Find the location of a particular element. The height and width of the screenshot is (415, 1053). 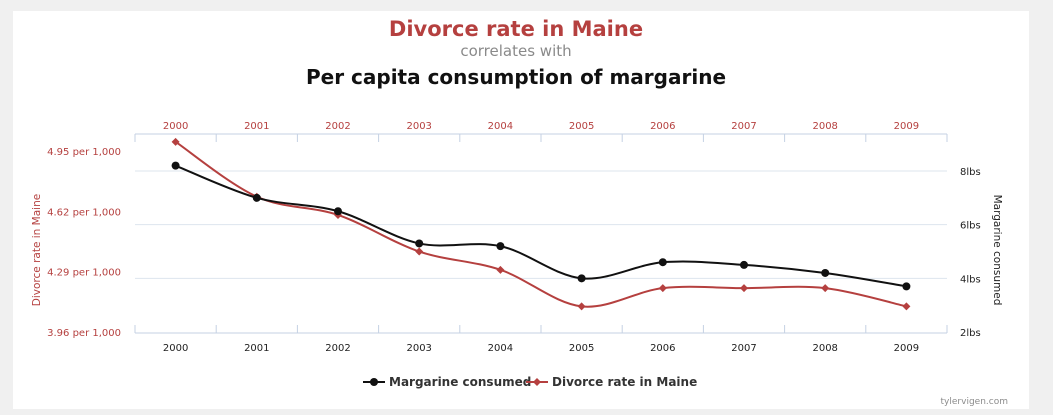

left-axis-label: Divorce rate in Maine is located at coordinates (37, 250).